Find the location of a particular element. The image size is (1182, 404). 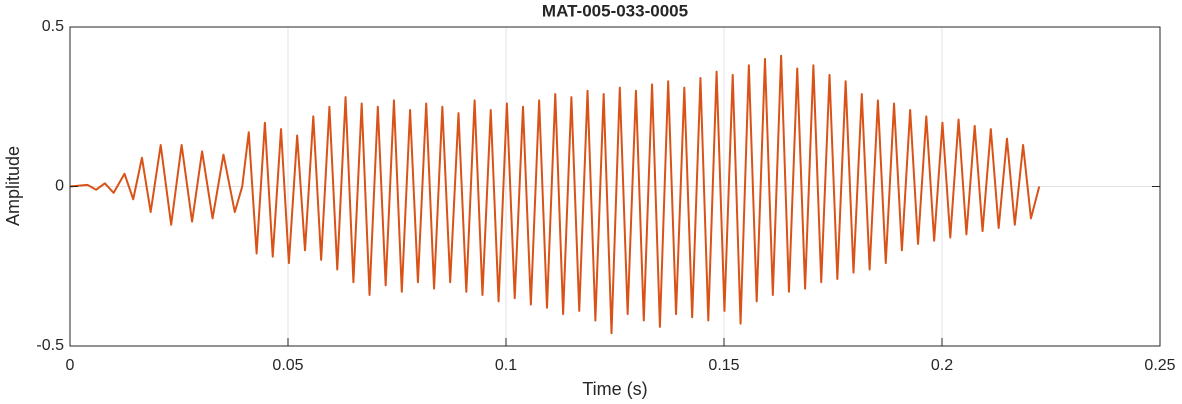

y-tick-label: 0.5 is located at coordinates (53, 26).